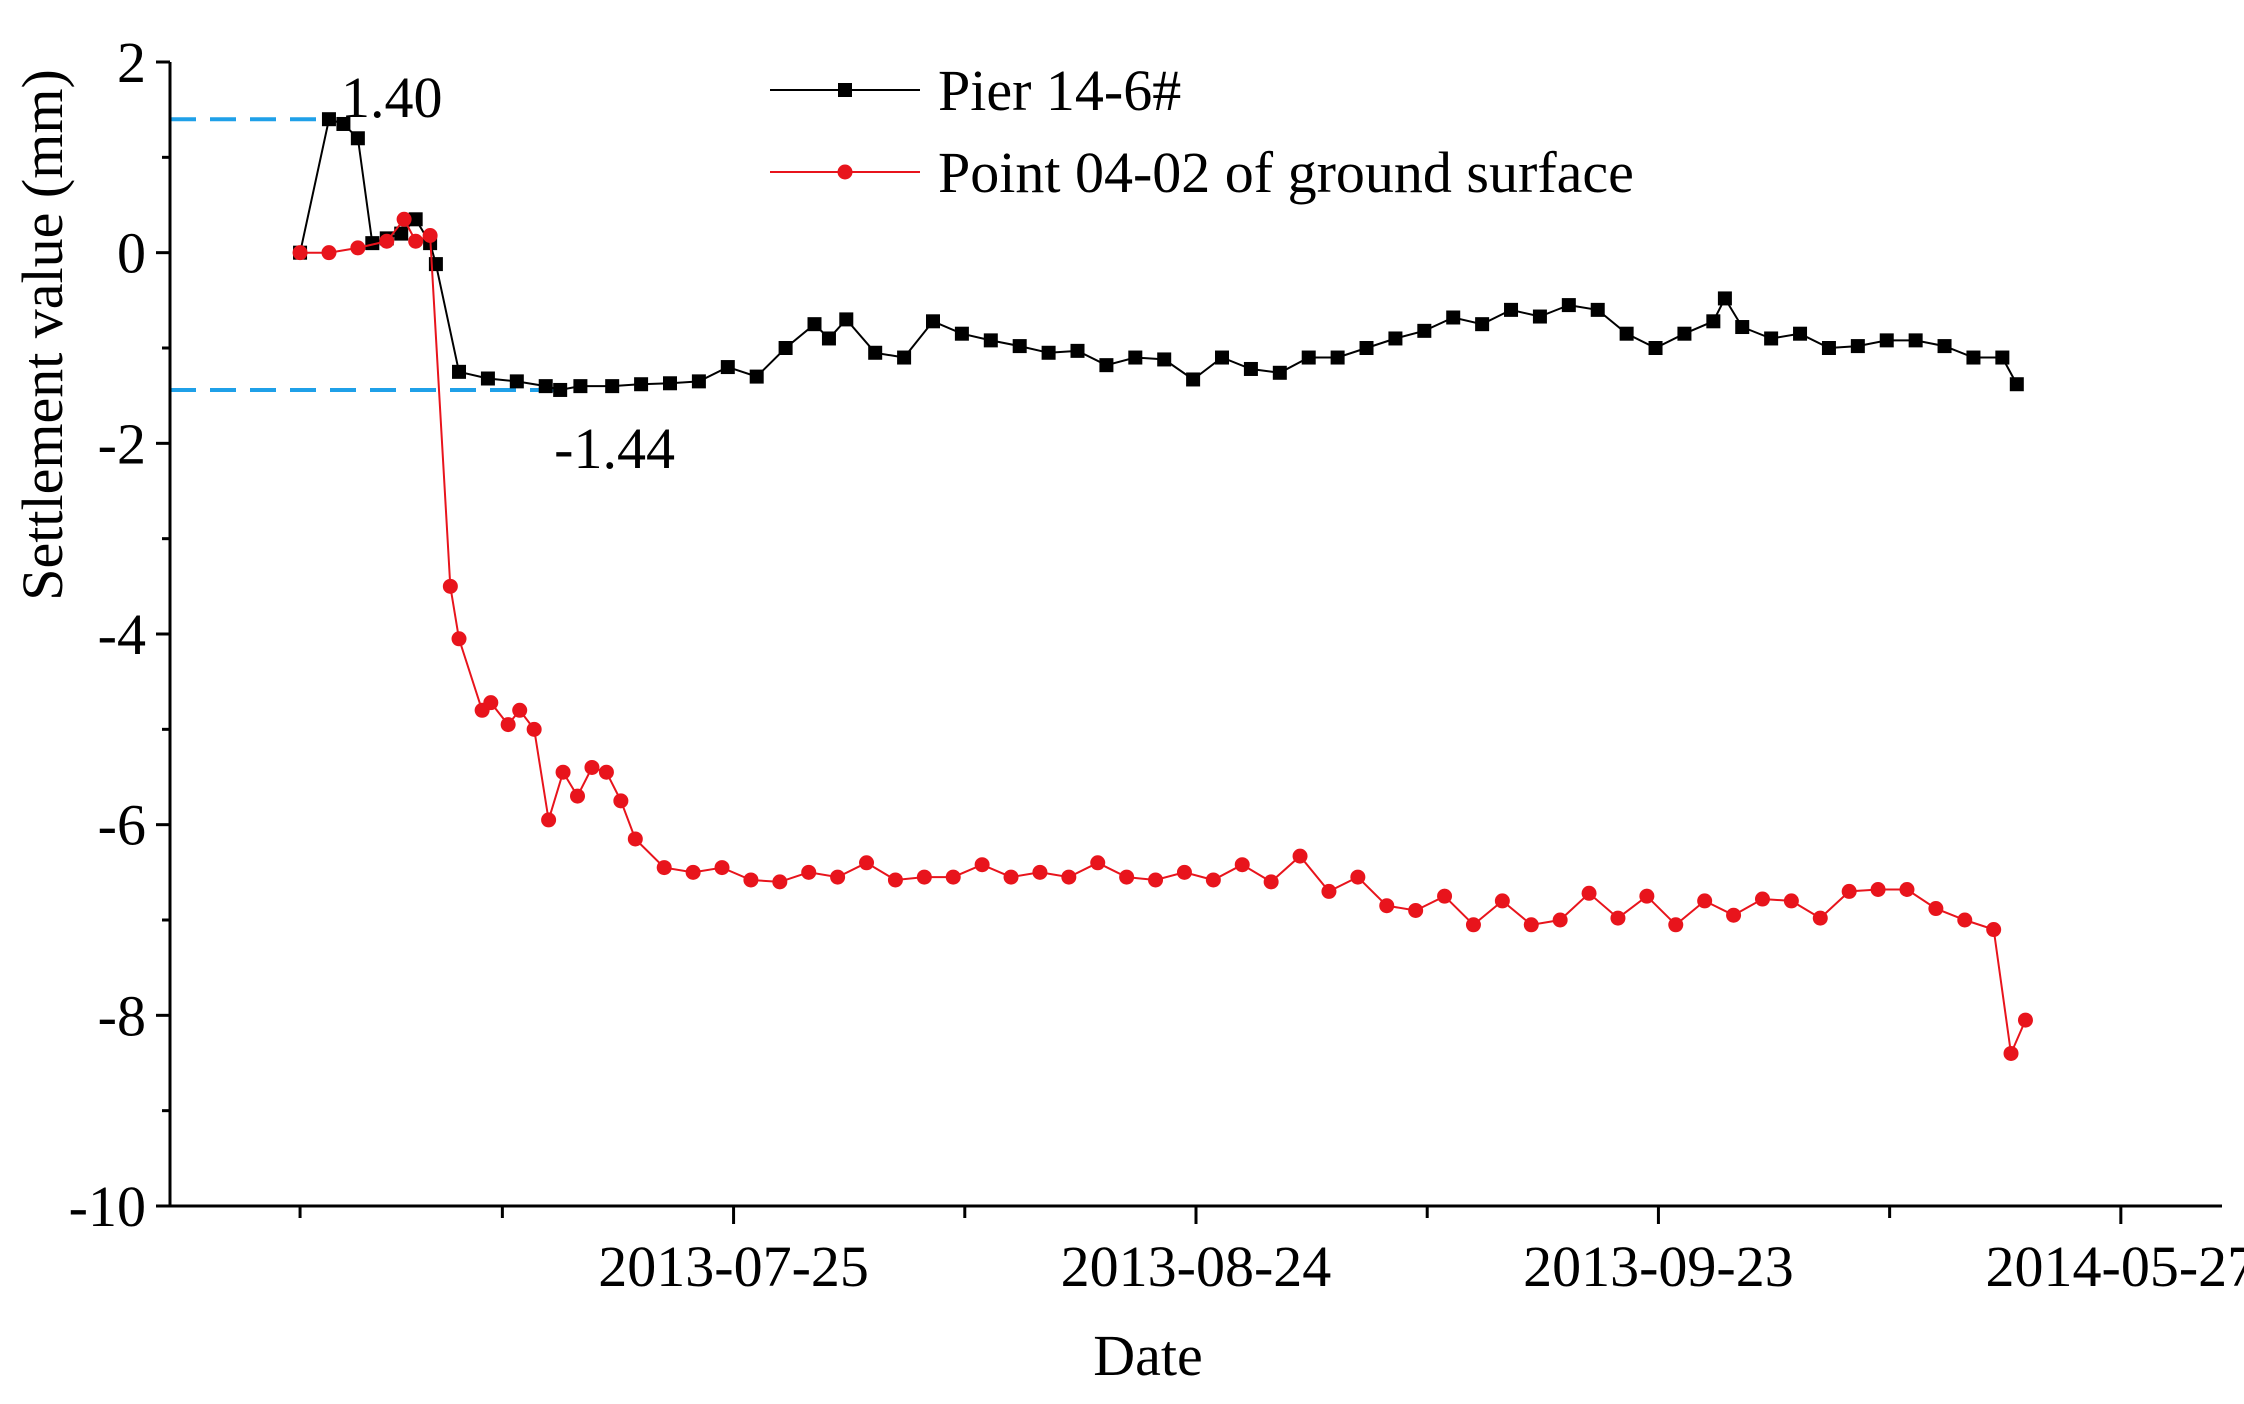 This screenshot has width=2244, height=1404. I want to click on x-tick-label: 2013-09-23, so click(1658, 1266).